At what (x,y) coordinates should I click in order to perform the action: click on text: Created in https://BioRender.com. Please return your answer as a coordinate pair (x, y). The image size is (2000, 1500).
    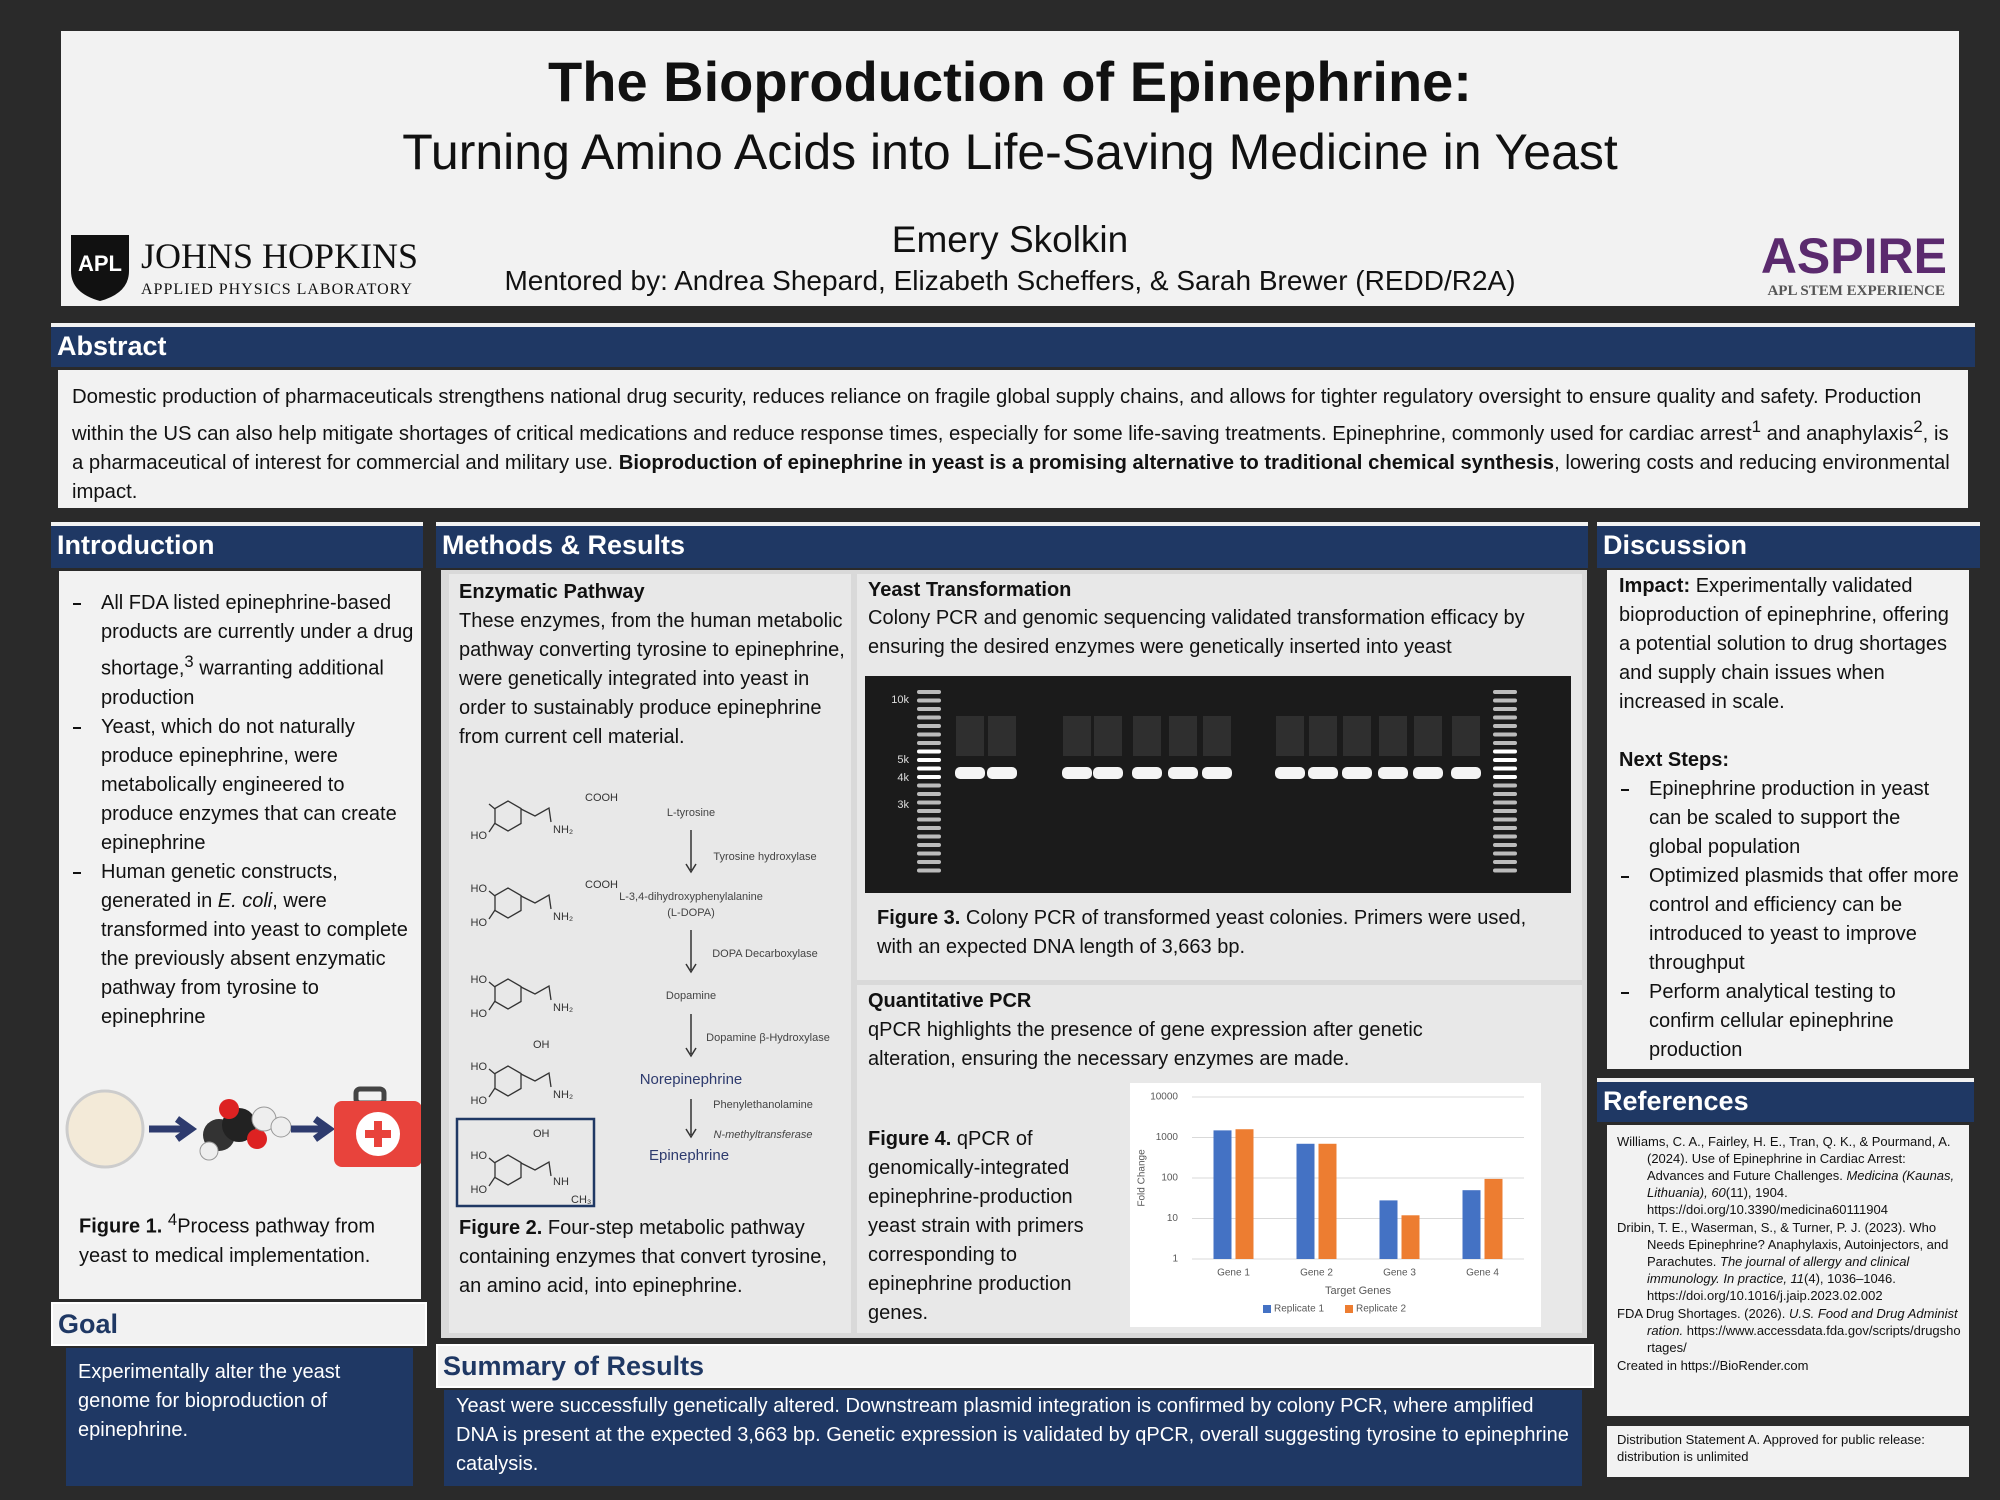
    Looking at the image, I should click on (1713, 1365).